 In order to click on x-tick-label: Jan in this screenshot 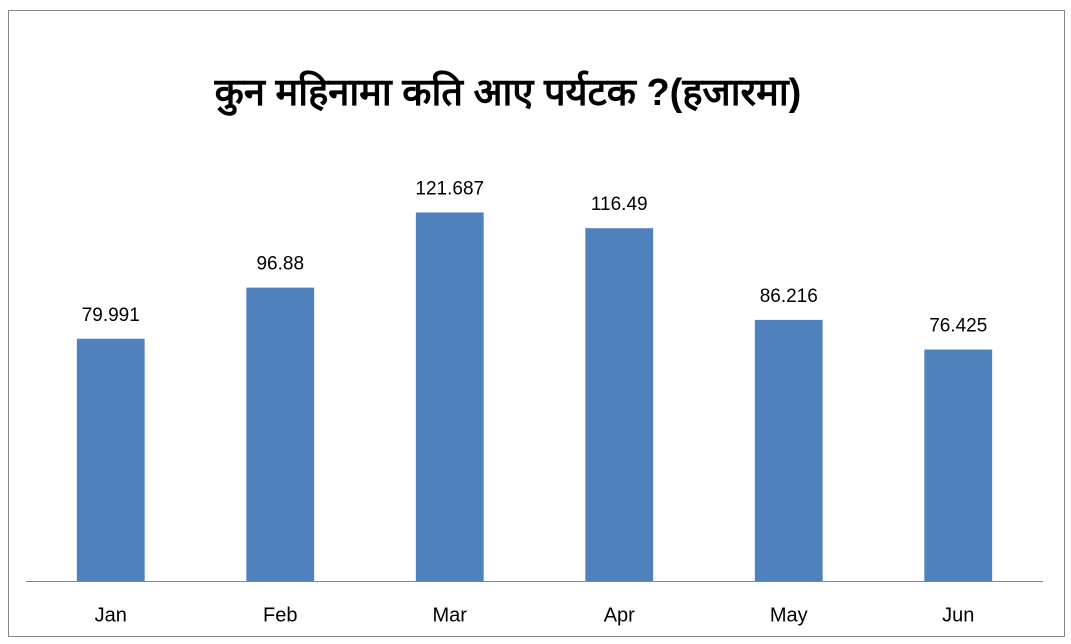, I will do `click(111, 615)`.